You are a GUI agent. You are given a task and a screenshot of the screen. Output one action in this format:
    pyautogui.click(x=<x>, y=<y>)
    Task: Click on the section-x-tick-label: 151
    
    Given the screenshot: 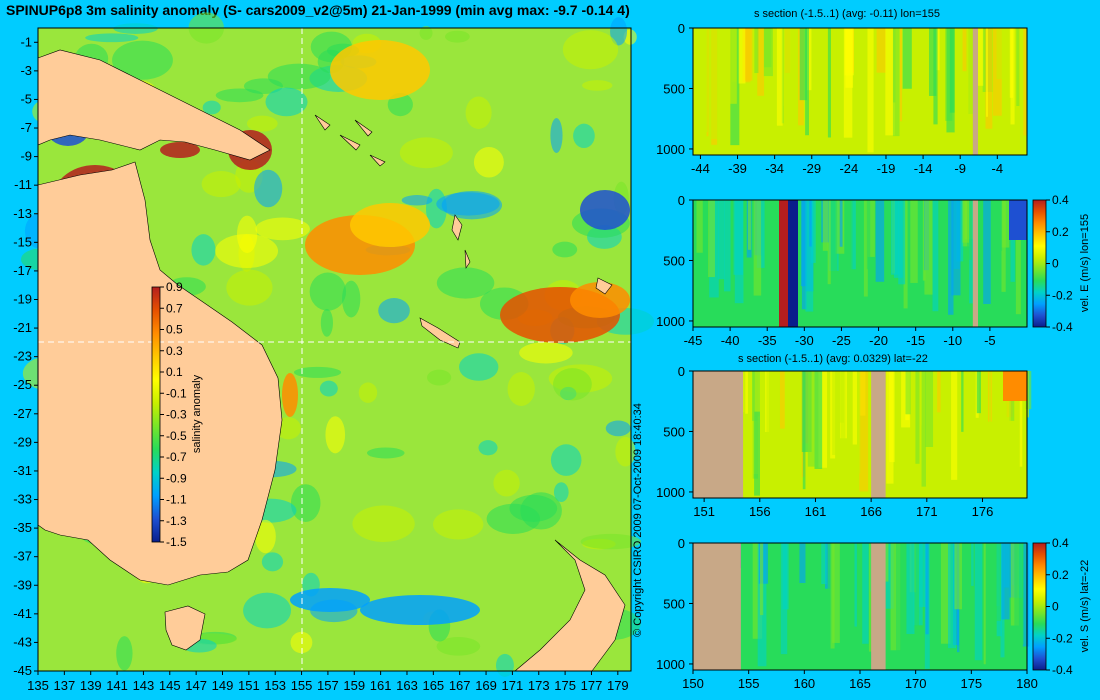 What is the action you would take?
    pyautogui.click(x=704, y=511)
    